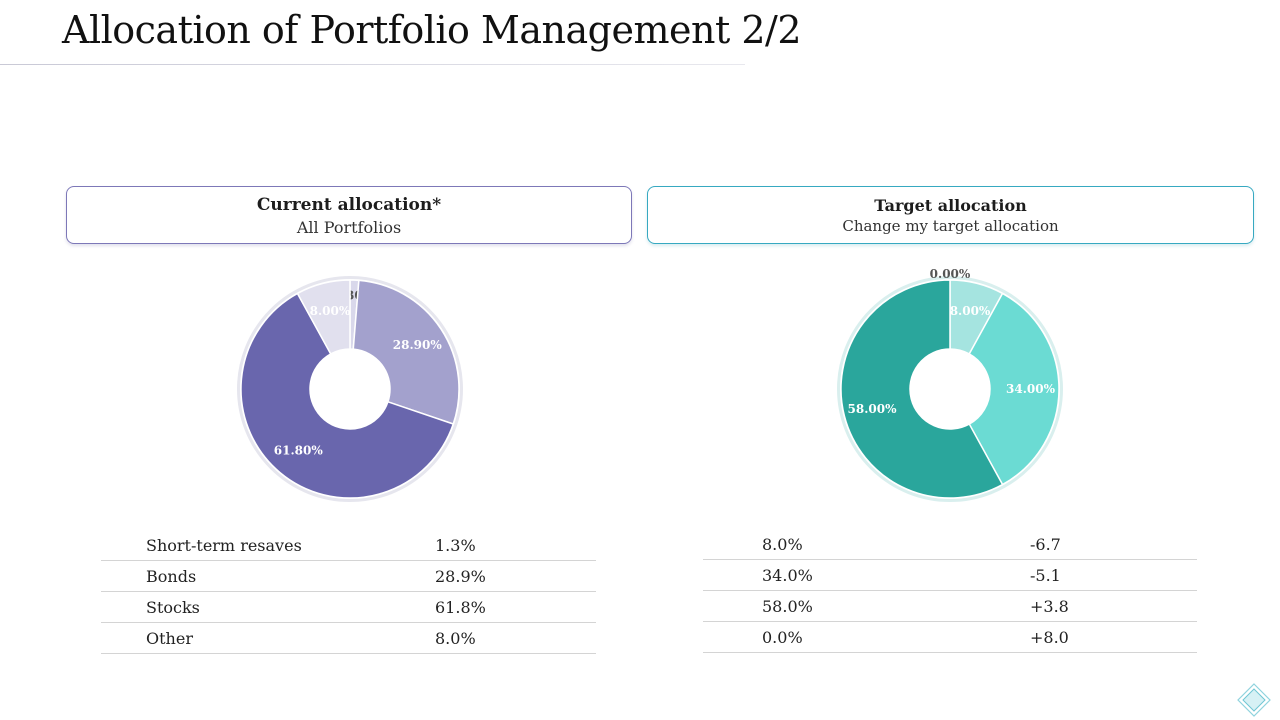  What do you see at coordinates (970, 311) in the screenshot?
I see `target-data-label: 8.00%` at bounding box center [970, 311].